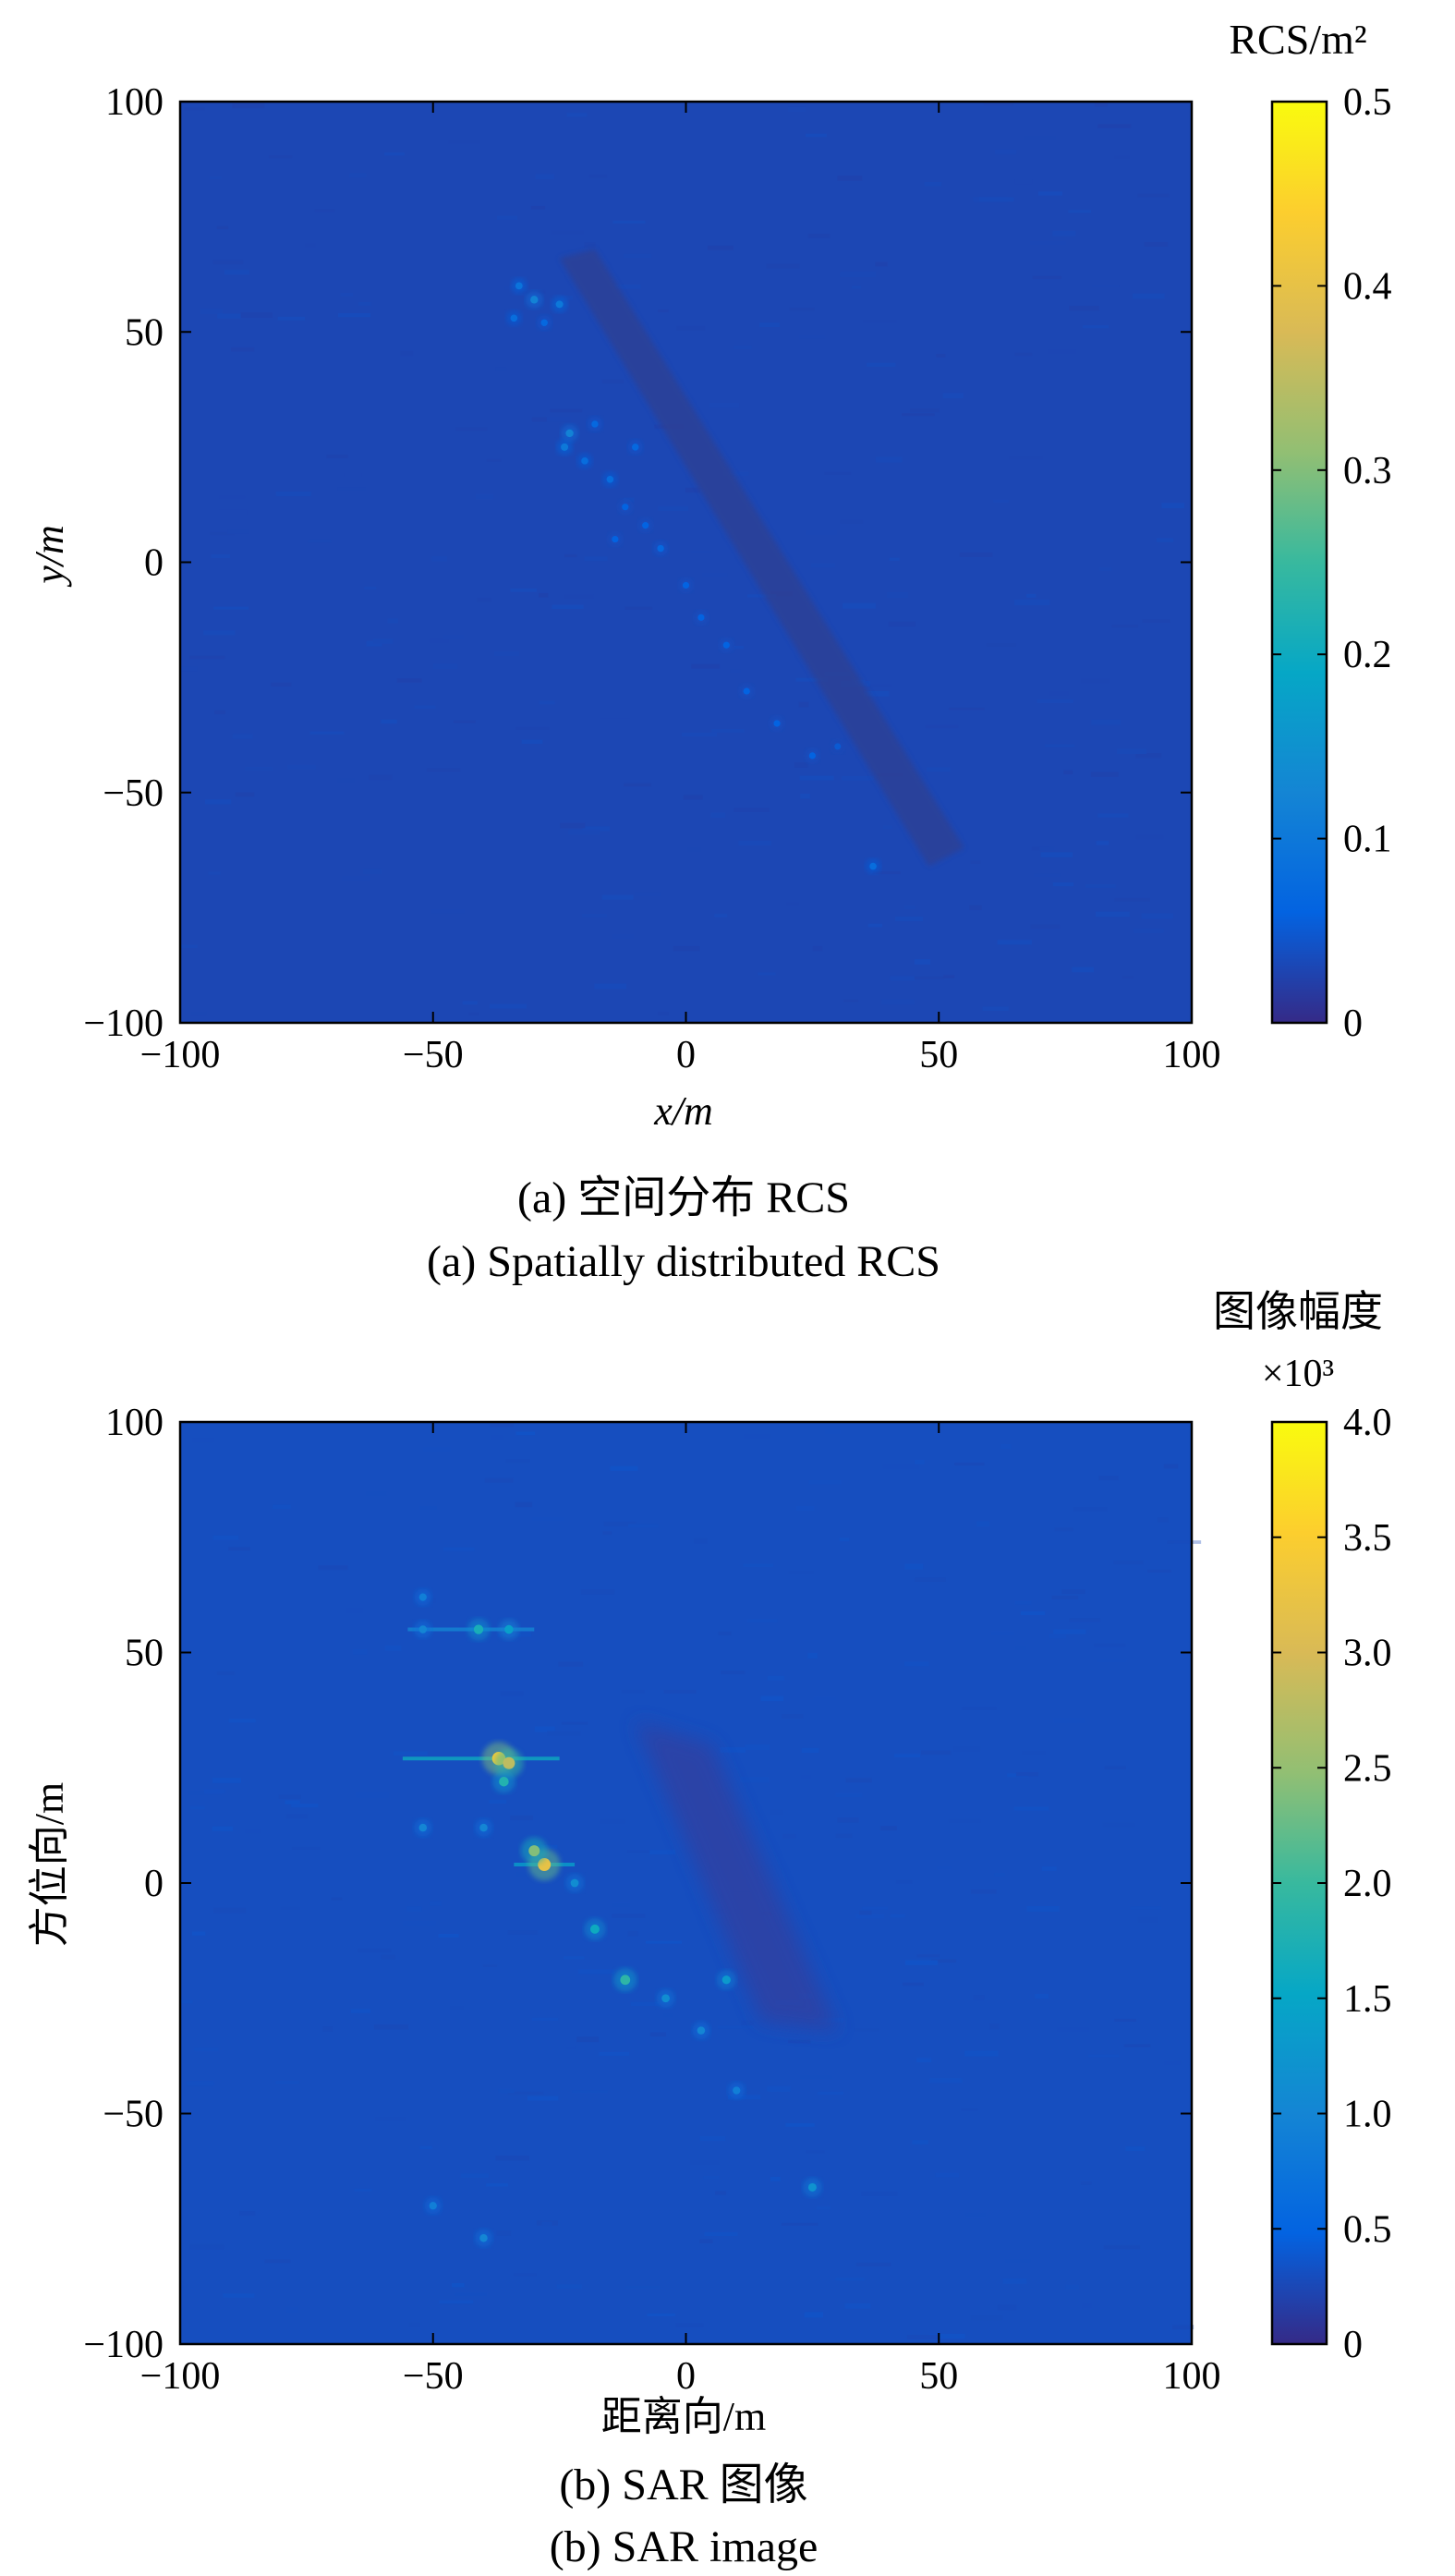  Describe the element at coordinates (49, 1864) in the screenshot. I see `chart-b-y-axis-label: 方位向/m` at that location.